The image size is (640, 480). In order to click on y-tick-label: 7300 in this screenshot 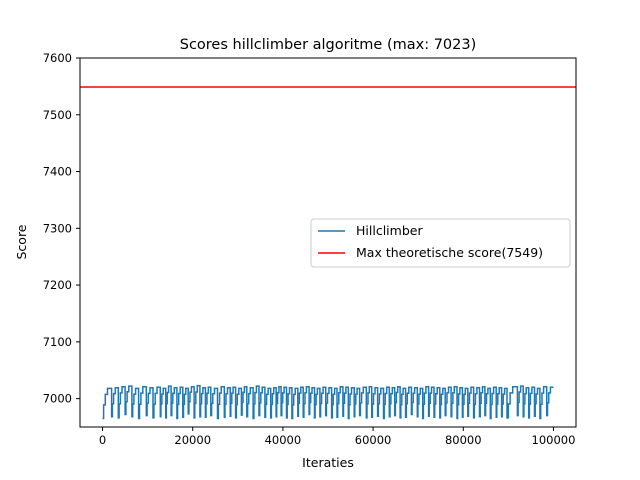, I will do `click(57, 228)`.